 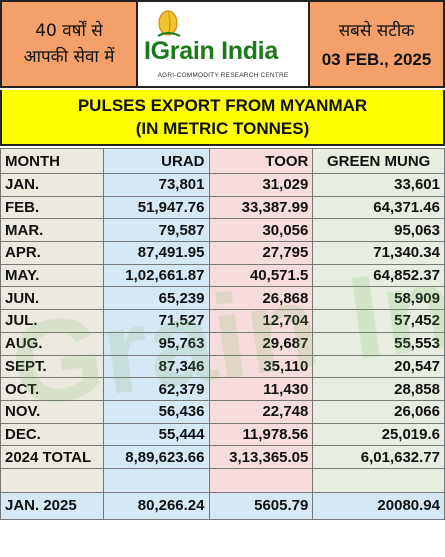 What do you see at coordinates (378, 505) in the screenshot?
I see `latest-green-mung: 20080.94` at bounding box center [378, 505].